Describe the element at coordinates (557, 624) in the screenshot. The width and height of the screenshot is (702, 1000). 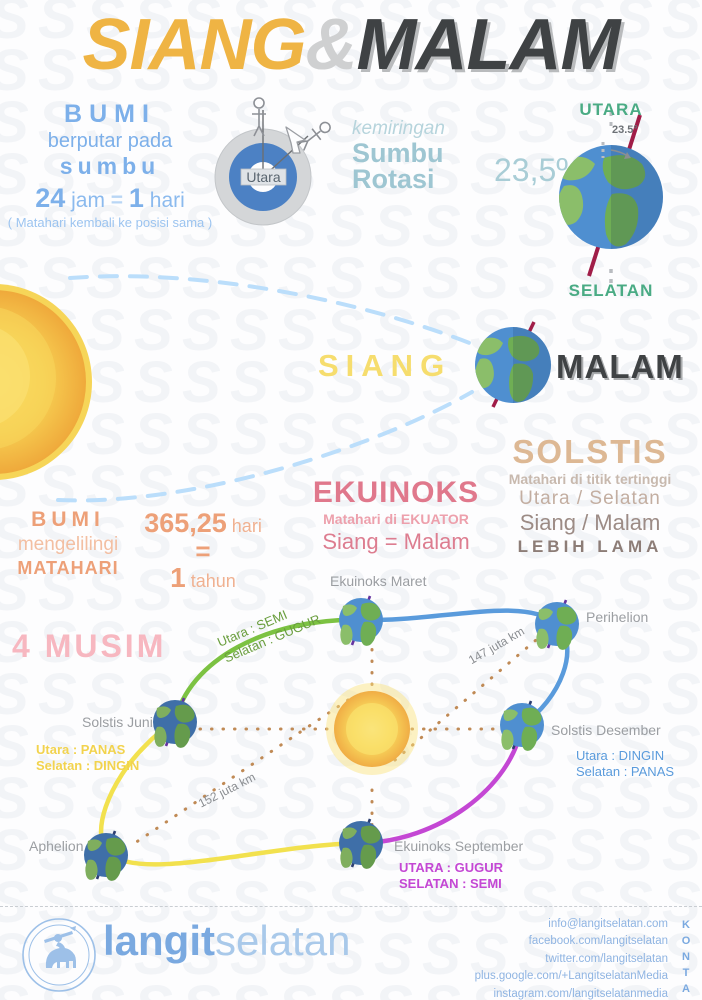
I see `orbit-earth-perihelion` at that location.